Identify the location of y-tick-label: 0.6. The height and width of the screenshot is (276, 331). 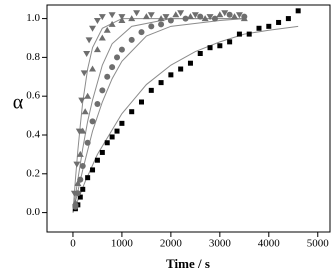
(33, 96).